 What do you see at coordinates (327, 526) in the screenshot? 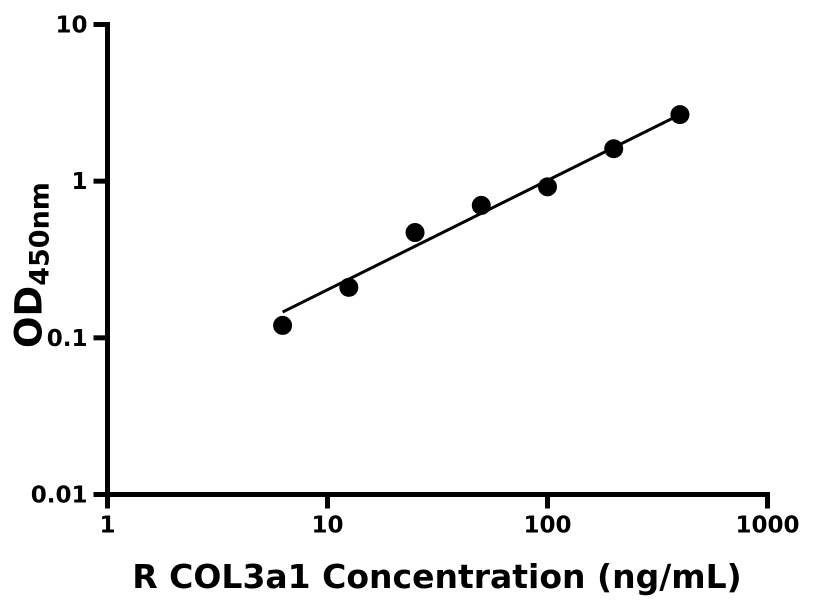
I see `x-tick-label: 10` at bounding box center [327, 526].